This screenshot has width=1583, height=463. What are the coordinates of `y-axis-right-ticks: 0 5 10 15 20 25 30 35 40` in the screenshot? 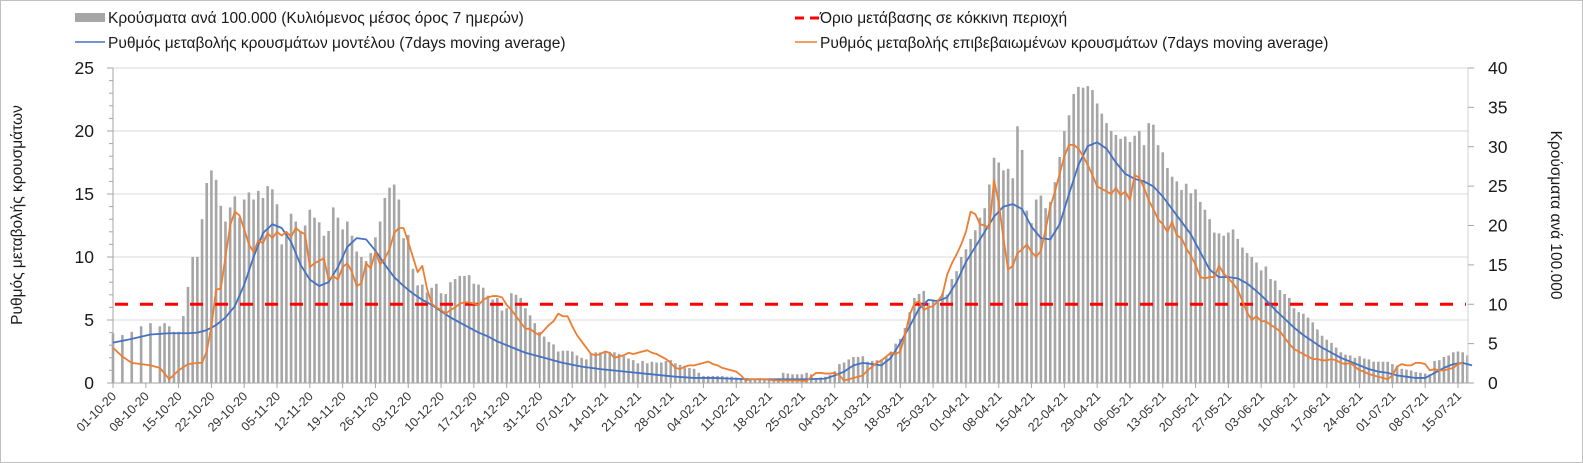 It's located at (1498, 225).